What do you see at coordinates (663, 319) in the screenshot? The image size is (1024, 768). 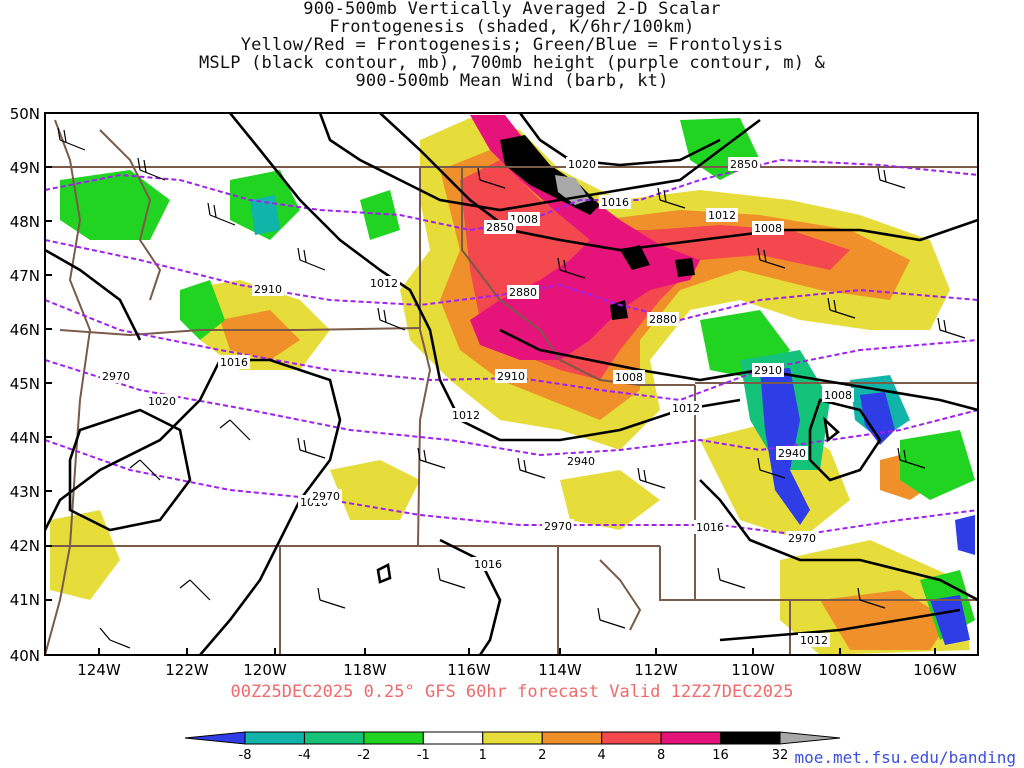 I see `height-label: 2880` at bounding box center [663, 319].